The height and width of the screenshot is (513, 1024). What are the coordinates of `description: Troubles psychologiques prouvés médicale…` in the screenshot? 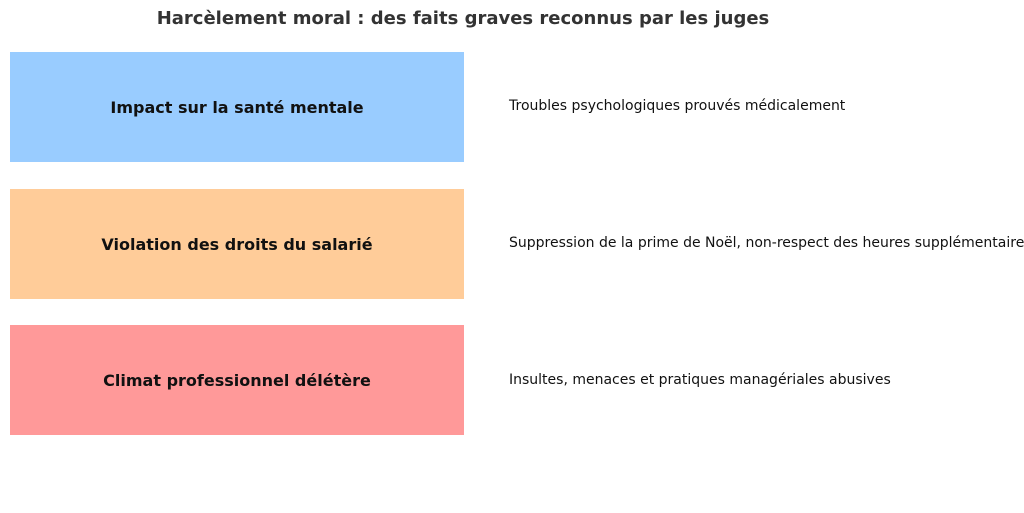 It's located at (677, 106).